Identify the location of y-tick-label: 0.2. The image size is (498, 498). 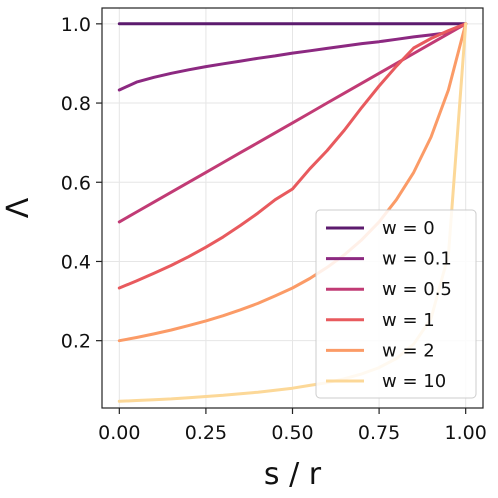
(76, 342).